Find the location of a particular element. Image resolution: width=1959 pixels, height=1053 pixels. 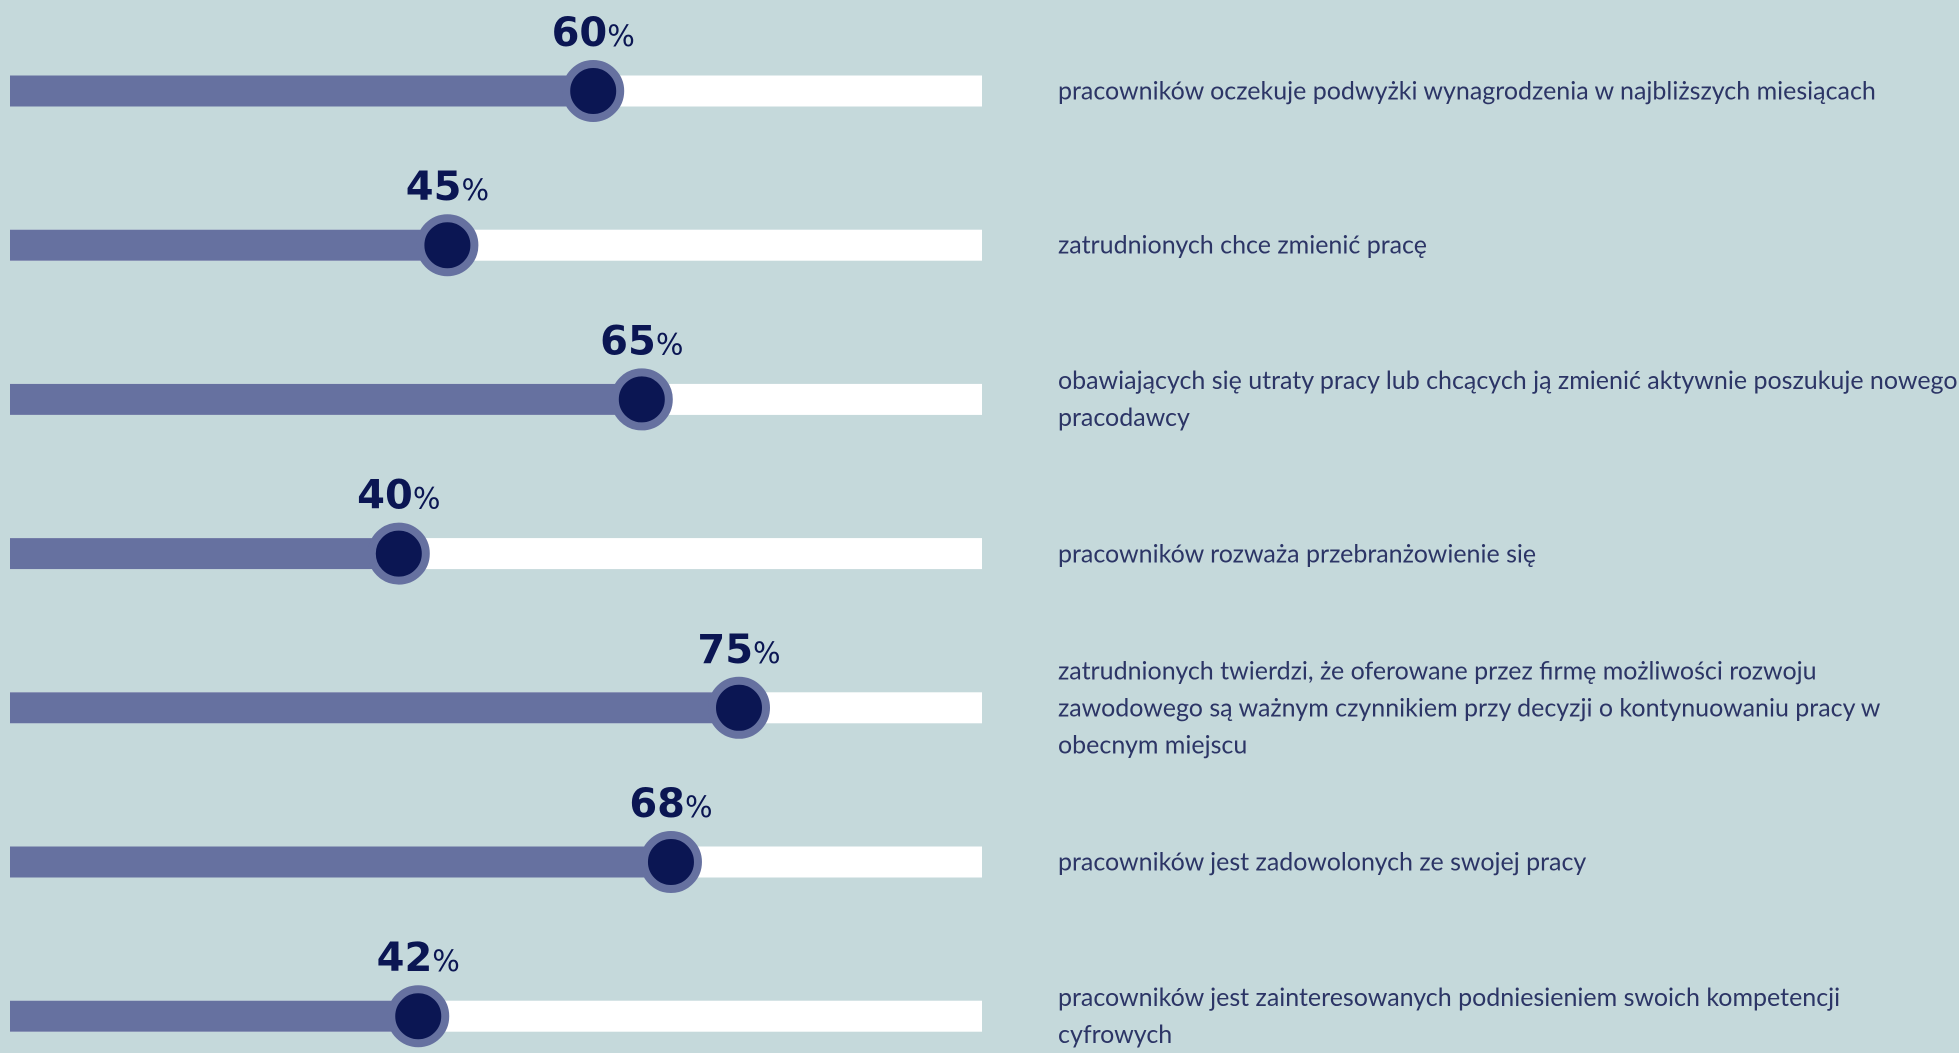

value-label: 45% is located at coordinates (447, 187).